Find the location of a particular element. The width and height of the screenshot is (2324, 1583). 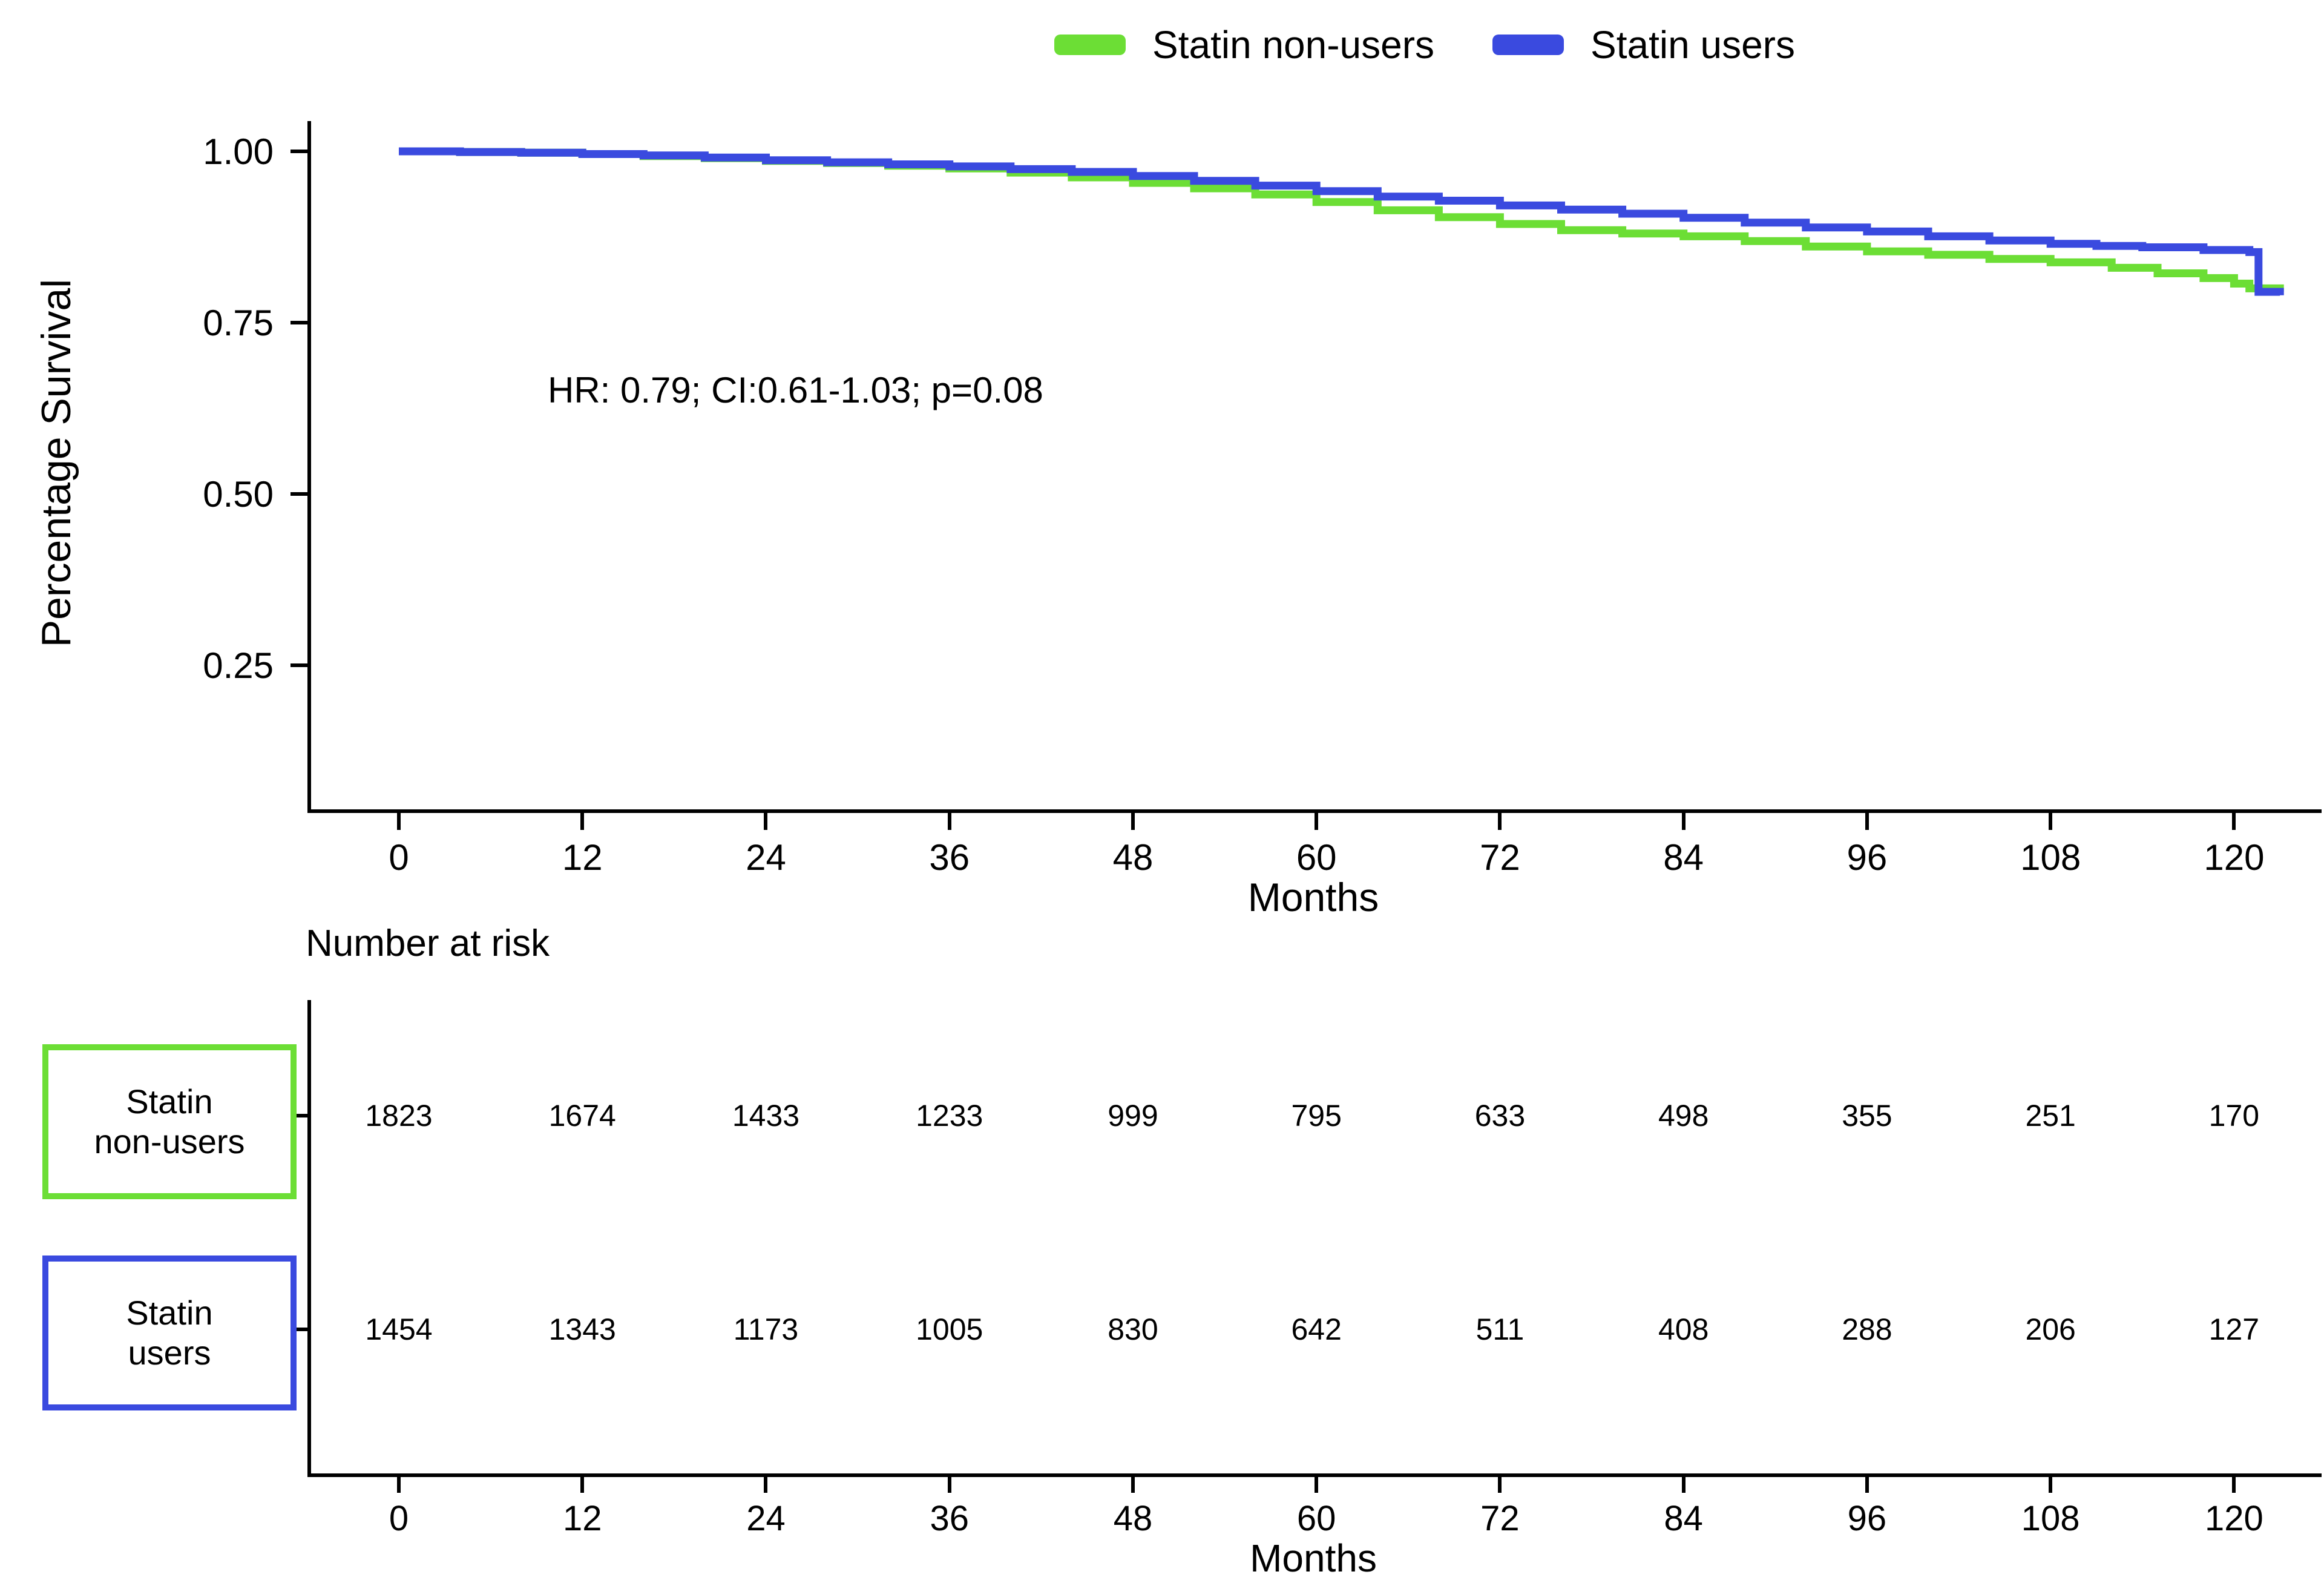

legend-item: Statin users is located at coordinates (1643, 45).